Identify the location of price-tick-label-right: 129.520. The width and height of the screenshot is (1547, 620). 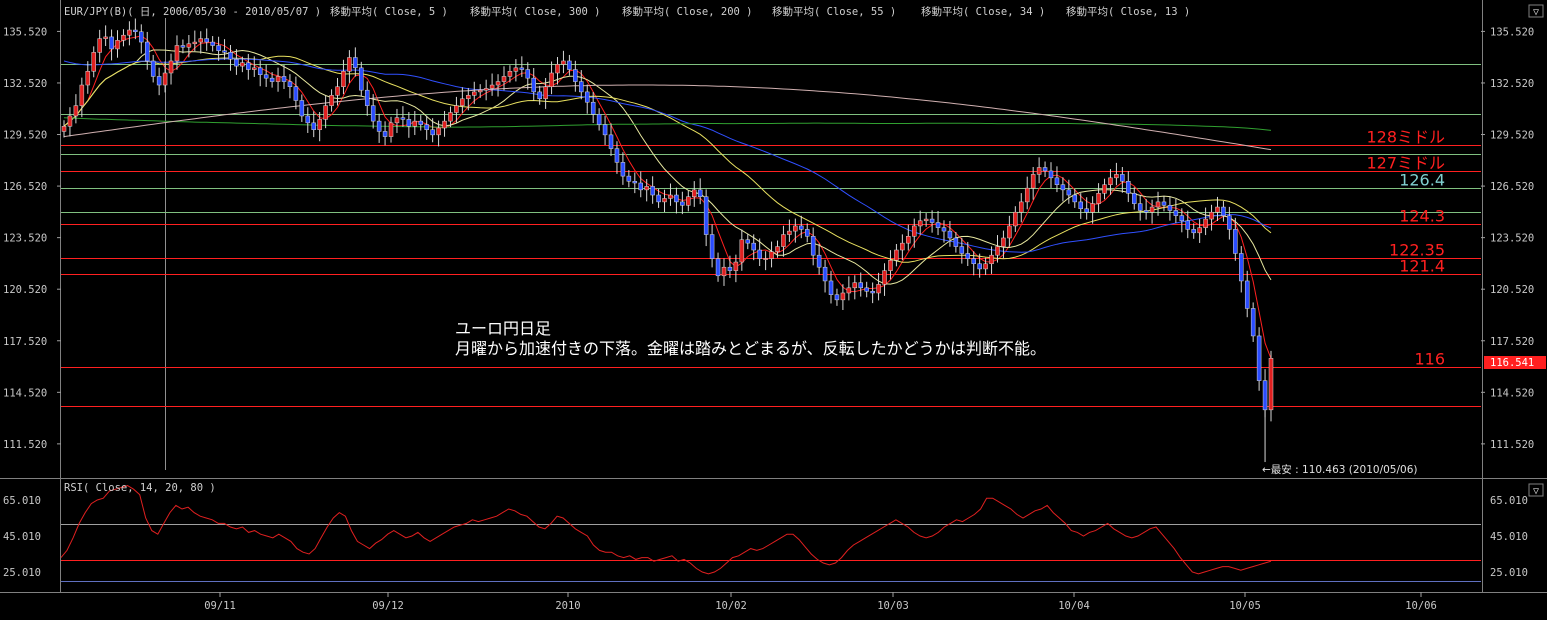
(1512, 136).